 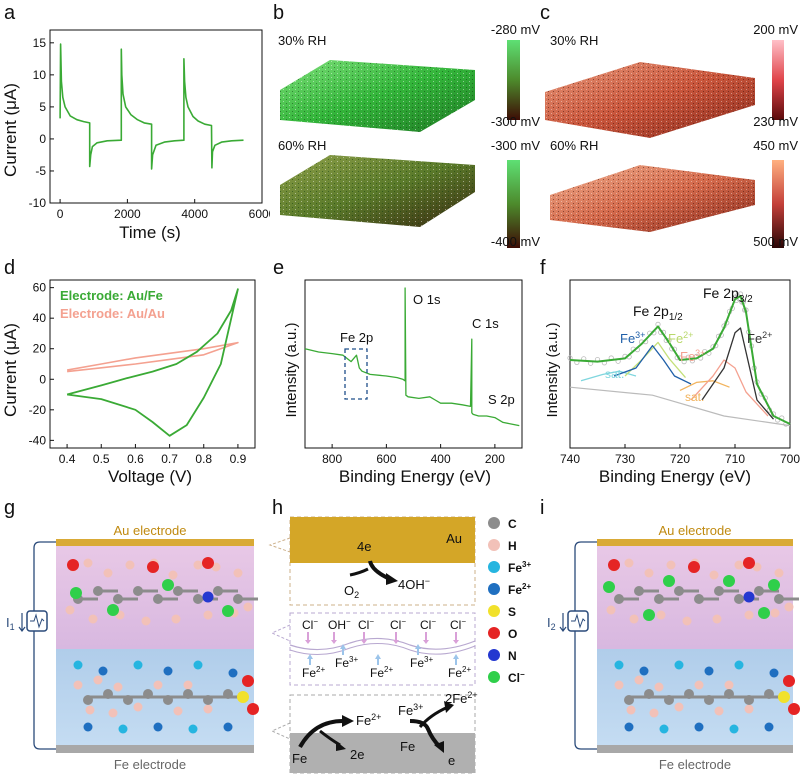 I want to click on legend-swatch-h, so click(x=494, y=545).